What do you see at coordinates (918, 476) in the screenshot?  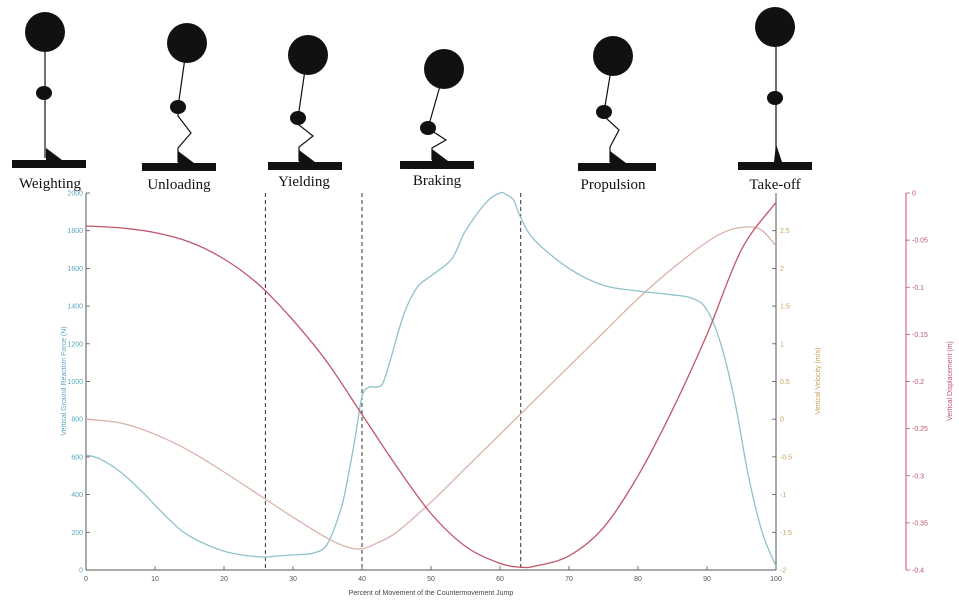 I see `displacement-tick-label: -0.3` at bounding box center [918, 476].